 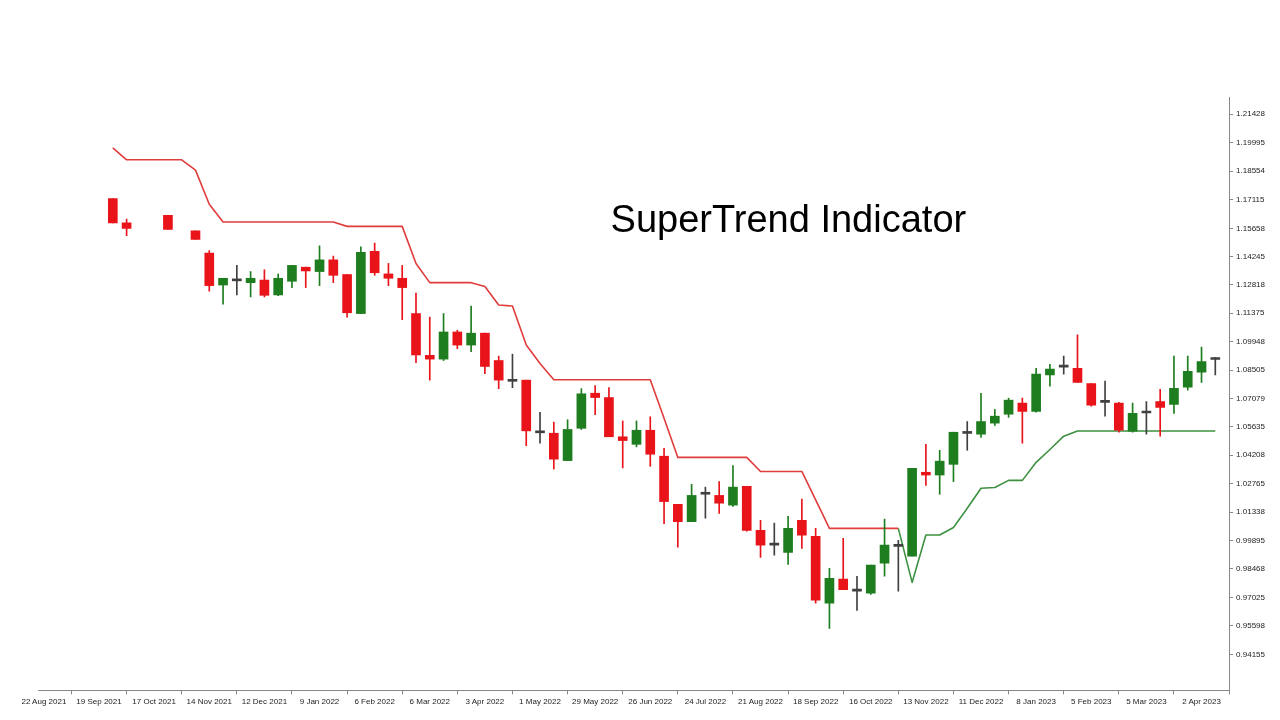 I want to click on y-tick-label: 1.21428, so click(x=1251, y=114).